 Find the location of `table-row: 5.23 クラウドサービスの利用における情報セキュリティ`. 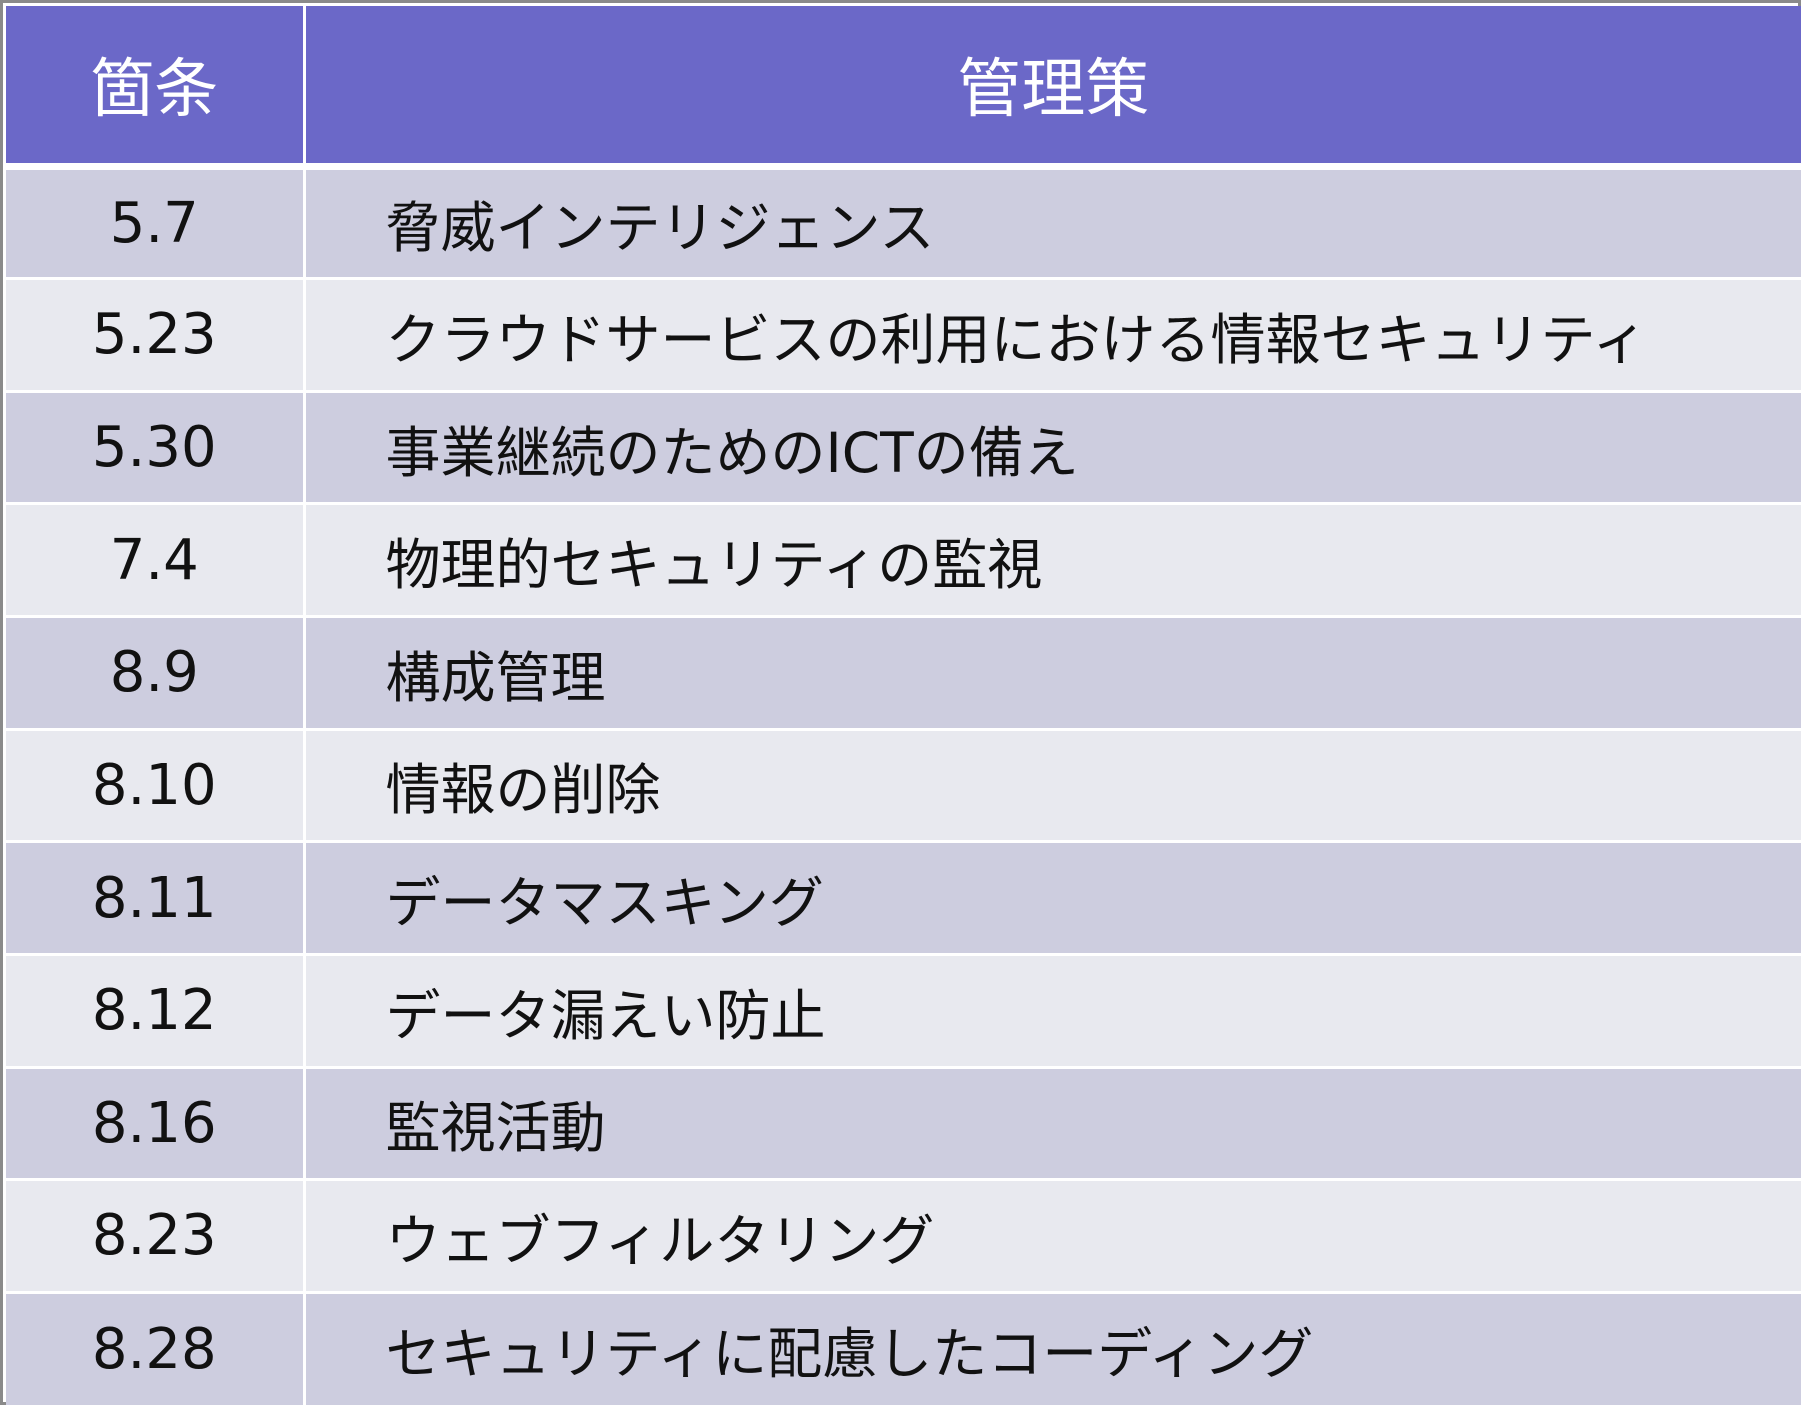

table-row: 5.23 クラウドサービスの利用における情報セキュリティ is located at coordinates (903, 335).